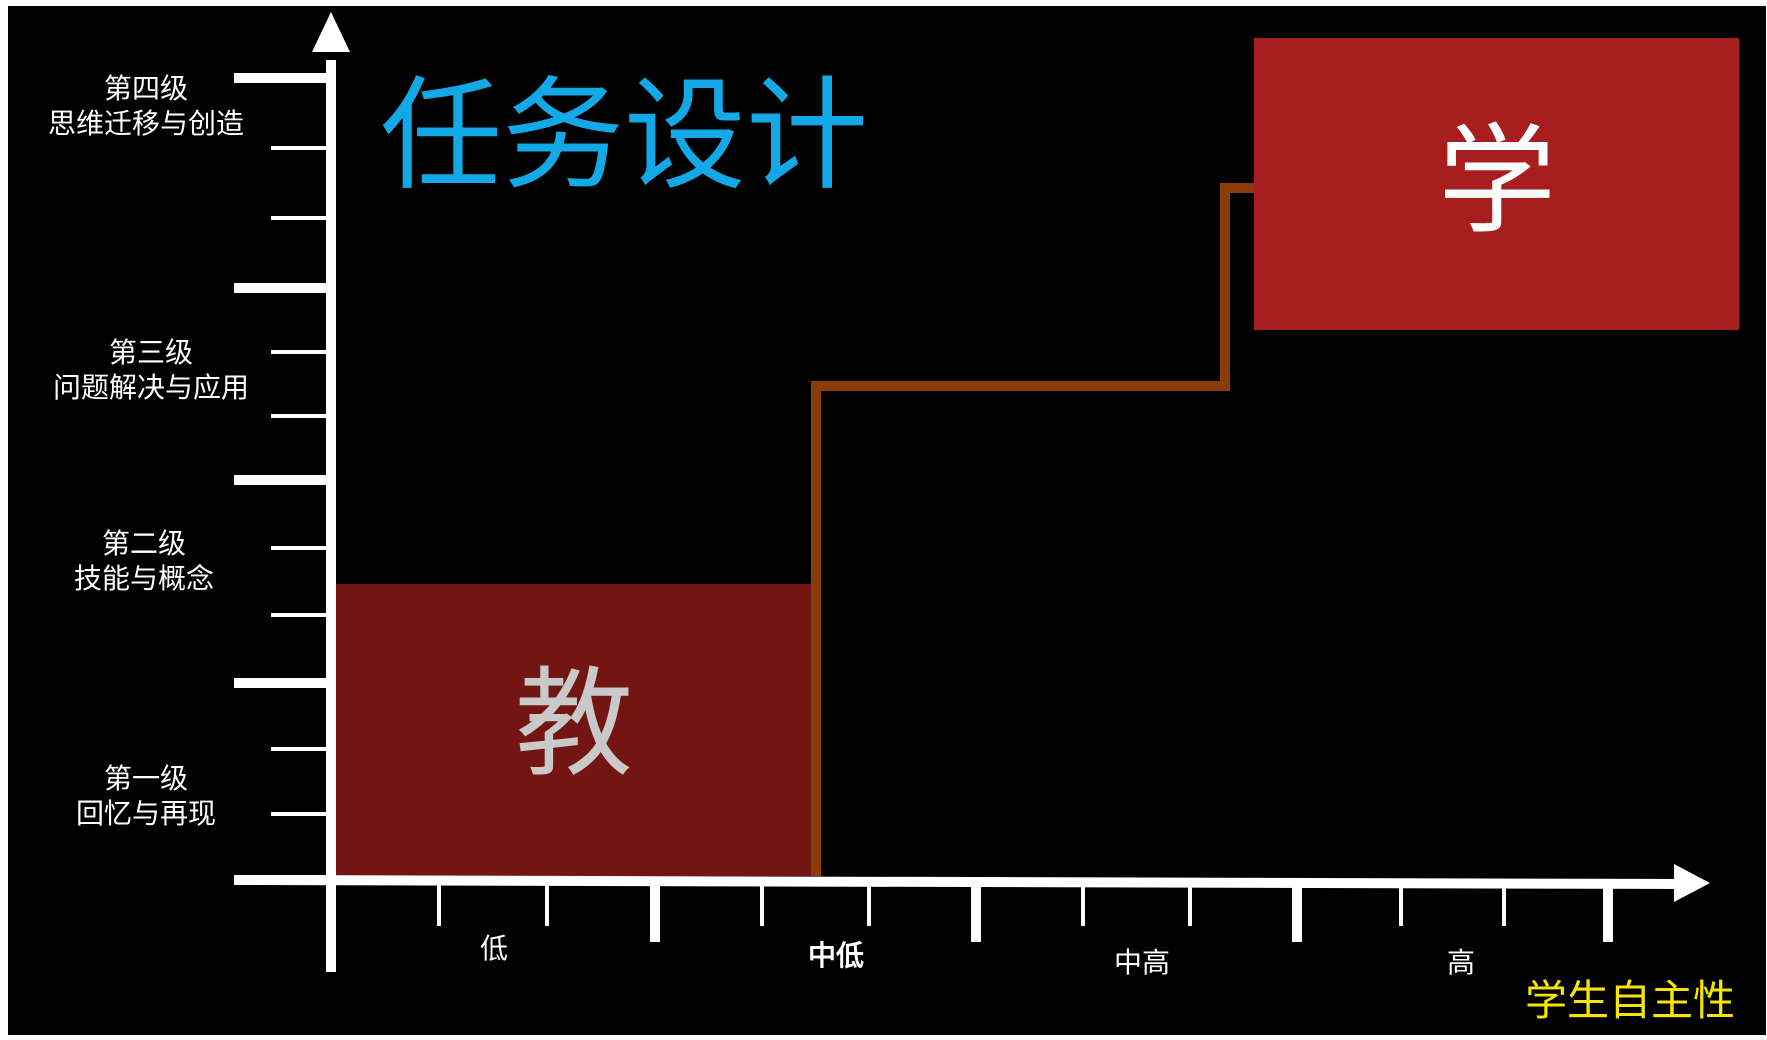  What do you see at coordinates (1630, 1000) in the screenshot?
I see `x-axis-label: 学生自主性` at bounding box center [1630, 1000].